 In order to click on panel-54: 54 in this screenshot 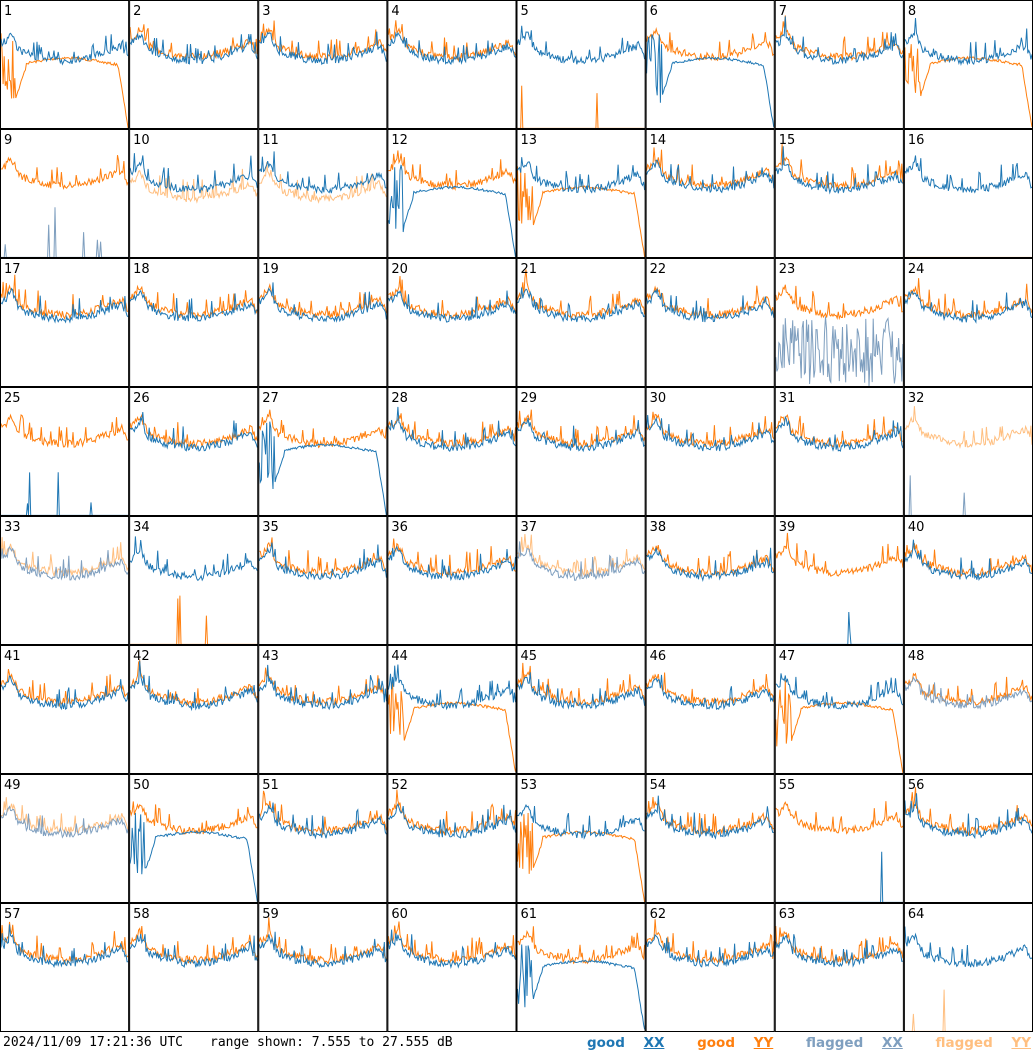, I will do `click(710, 838)`.